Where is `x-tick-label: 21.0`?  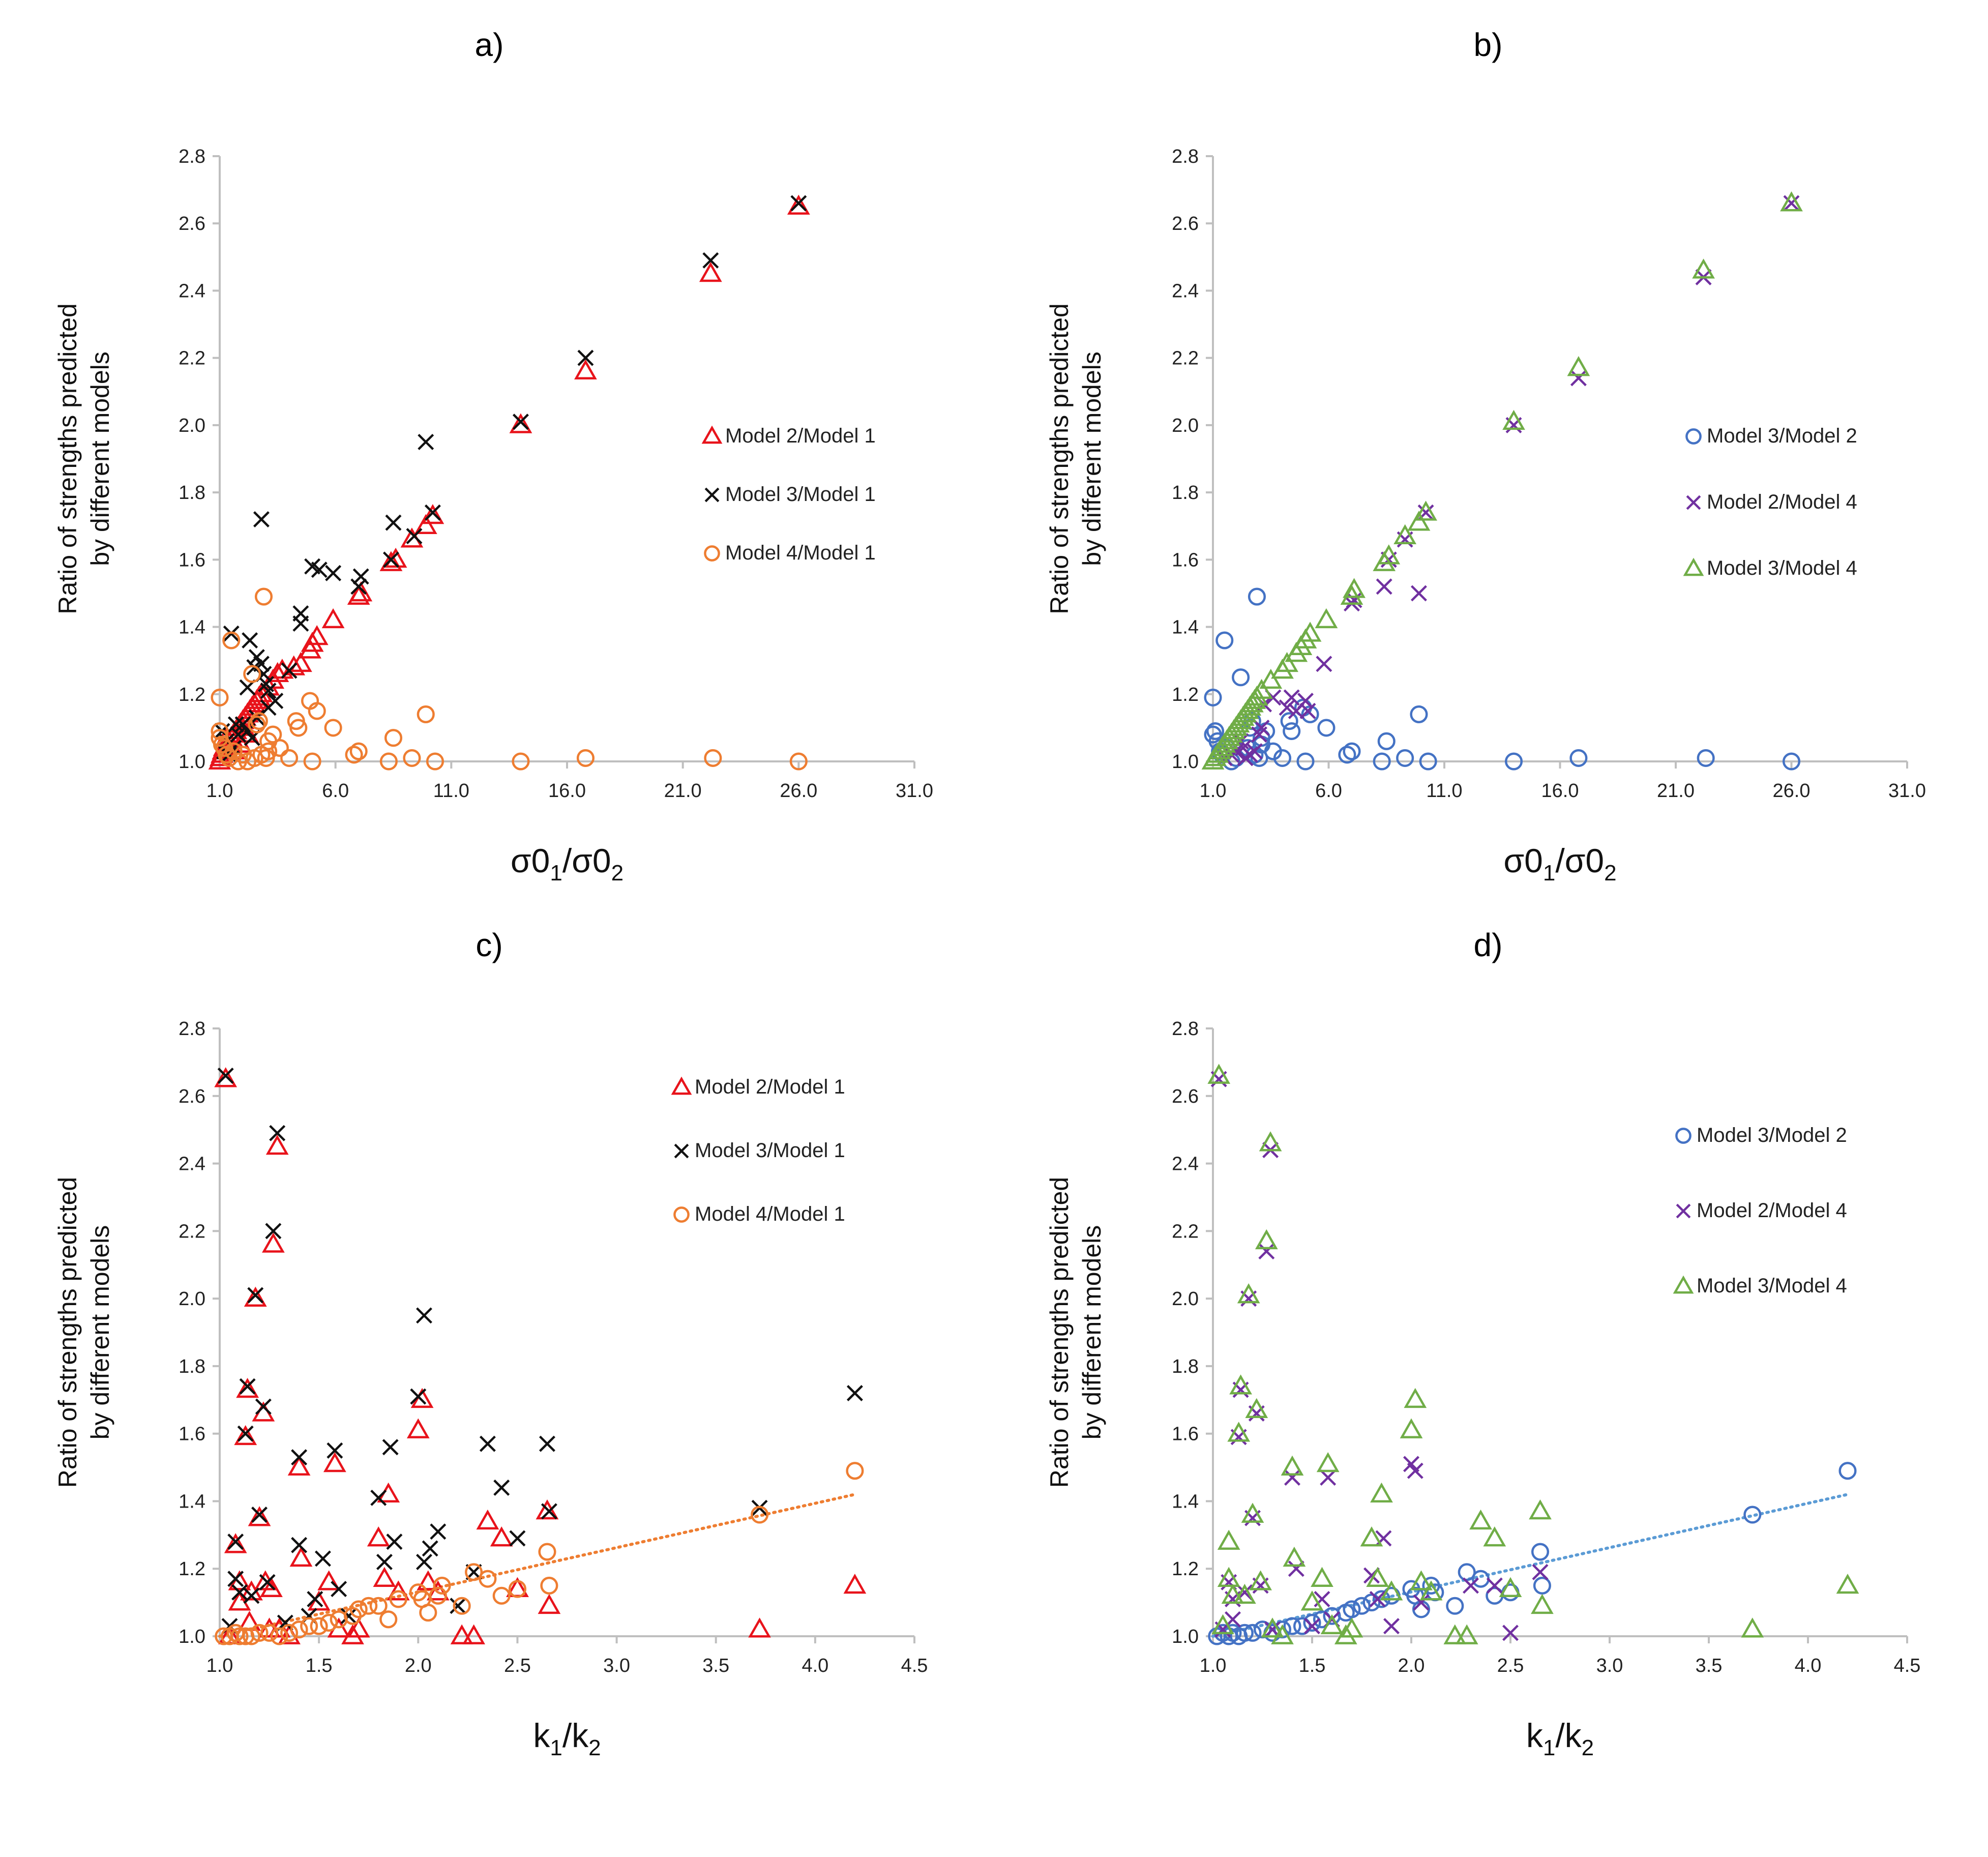
x-tick-label: 21.0 is located at coordinates (1676, 791).